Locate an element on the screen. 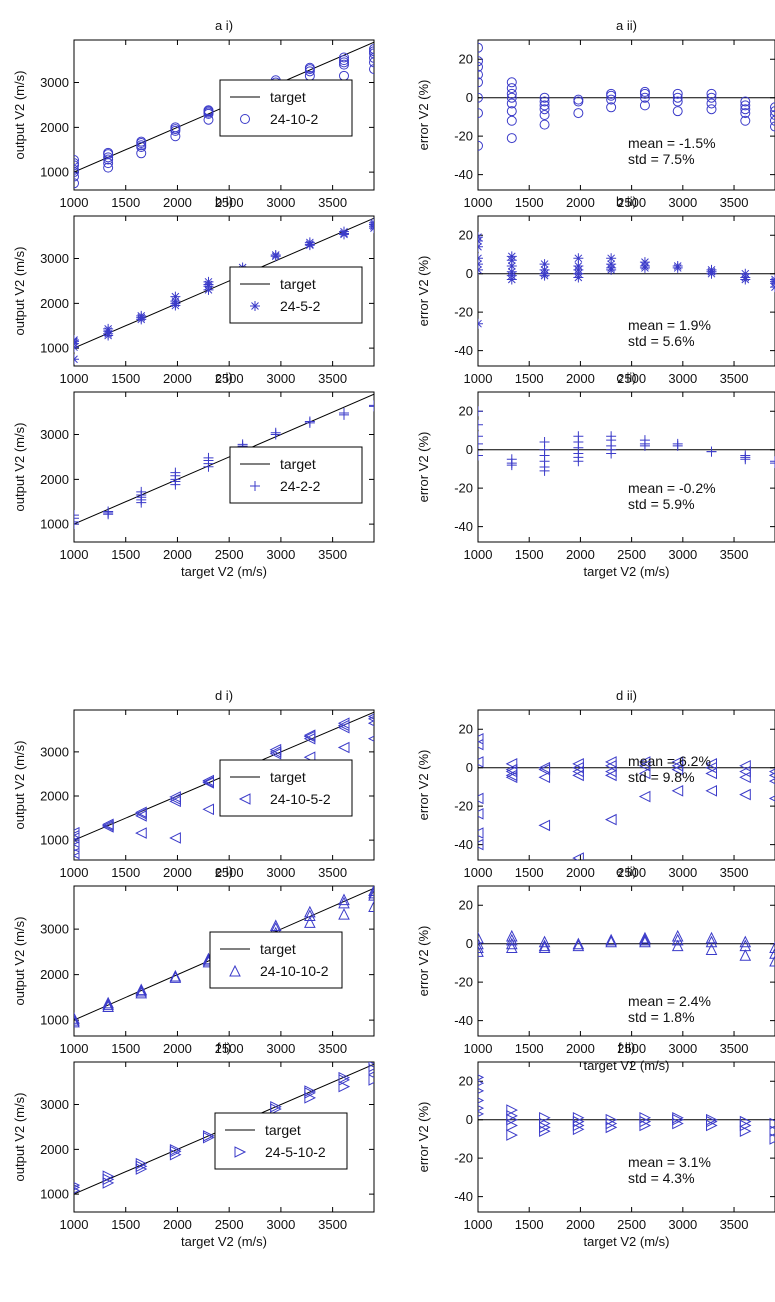 The width and height of the screenshot is (775, 1302). legend-label: target is located at coordinates (288, 777).